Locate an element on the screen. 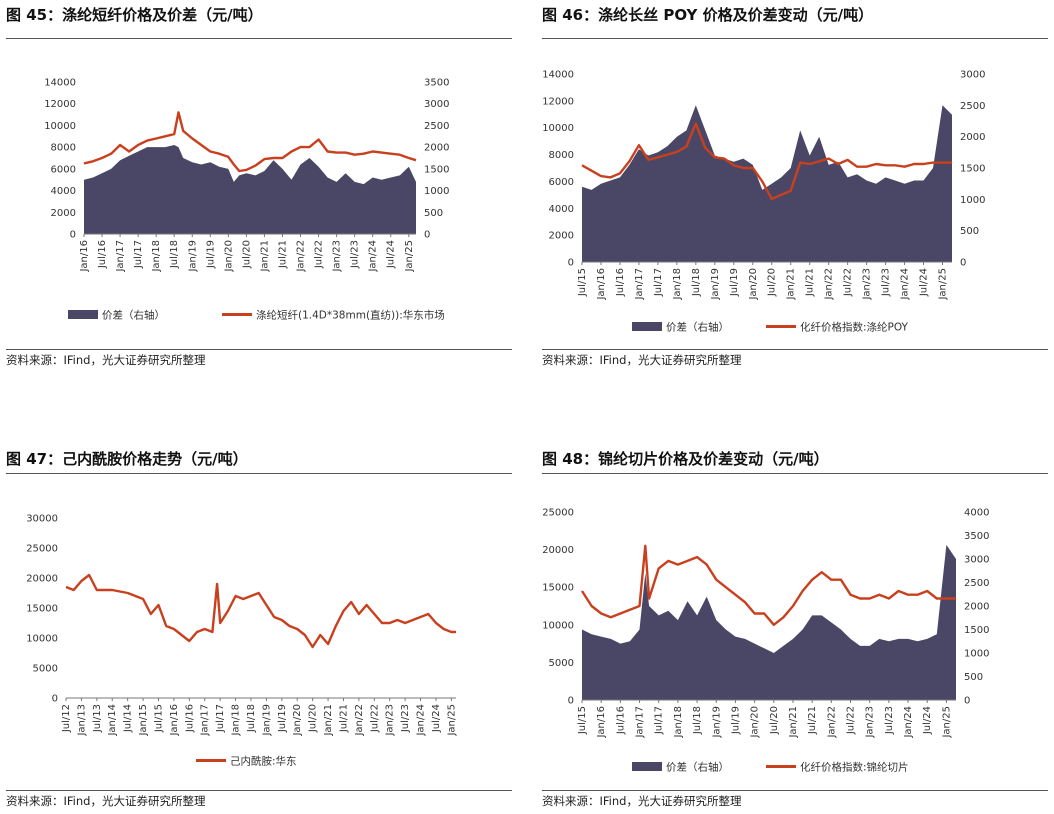  legend-item-0: 己内酰胺:华东 is located at coordinates (246, 761).